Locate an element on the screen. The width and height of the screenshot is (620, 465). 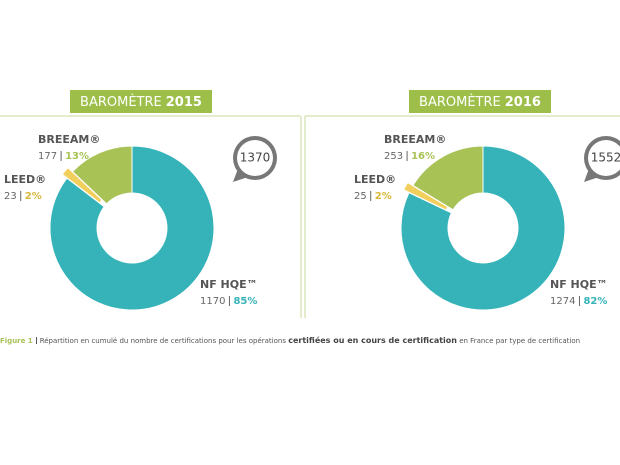
caption-text-end: en France par type de certification is located at coordinates (520, 341).